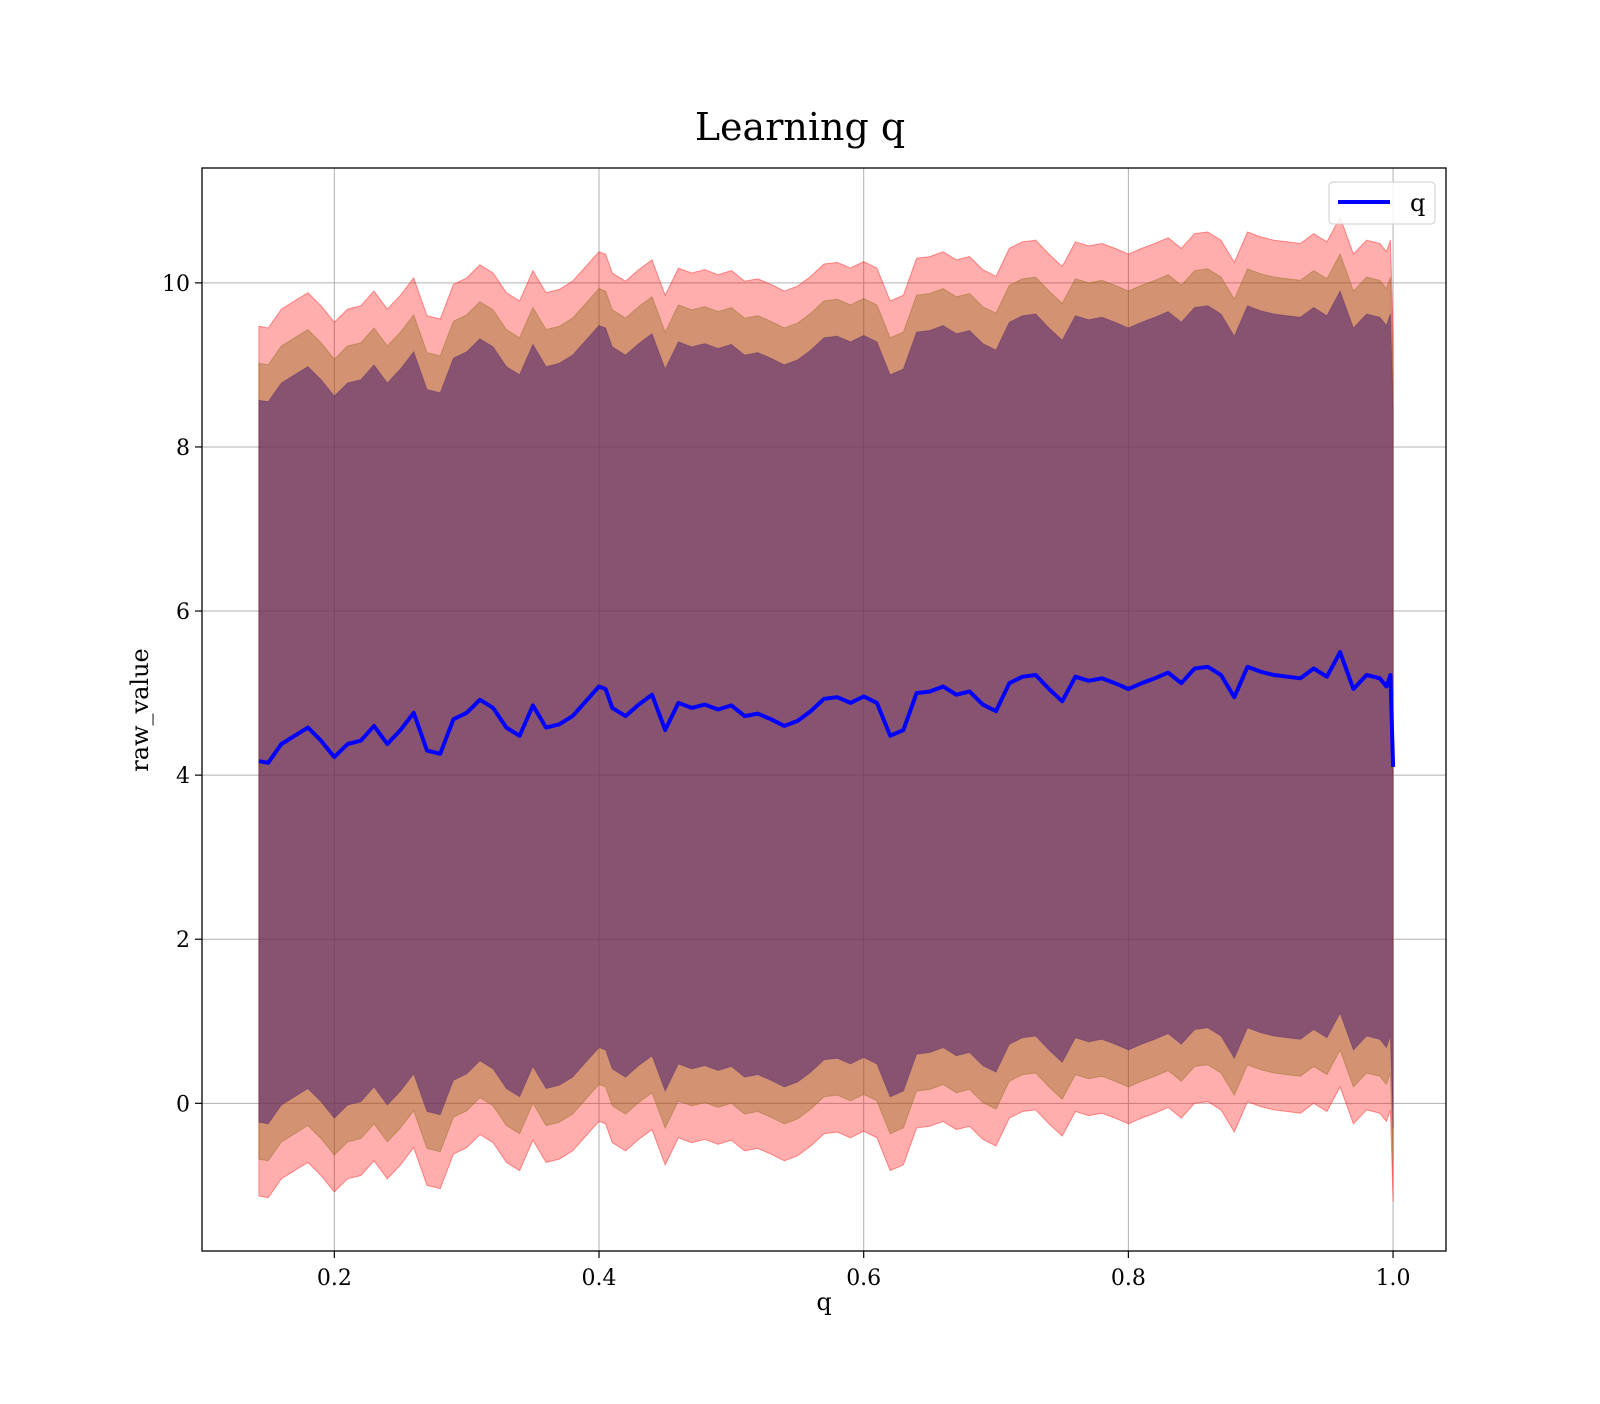  I want to click on x-tick-label: 0.2, so click(334, 1278).